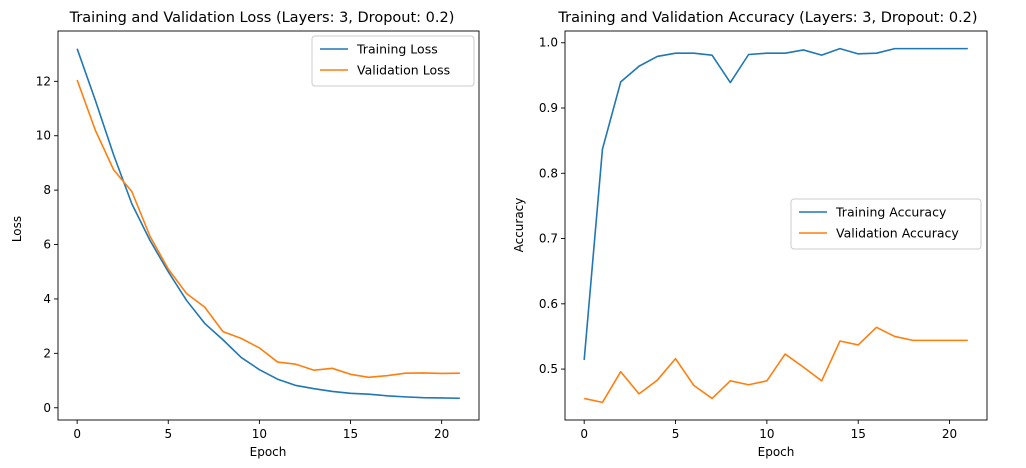 The width and height of the screenshot is (1026, 468). I want to click on accuracy-x-tick-label: 0, so click(584, 434).